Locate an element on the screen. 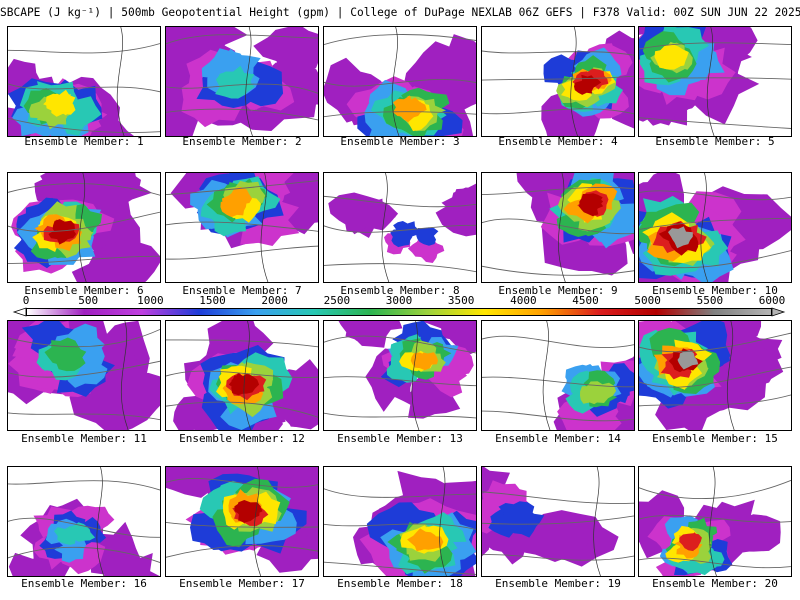  colorbar-tick-label: 4500 is located at coordinates (585, 300).